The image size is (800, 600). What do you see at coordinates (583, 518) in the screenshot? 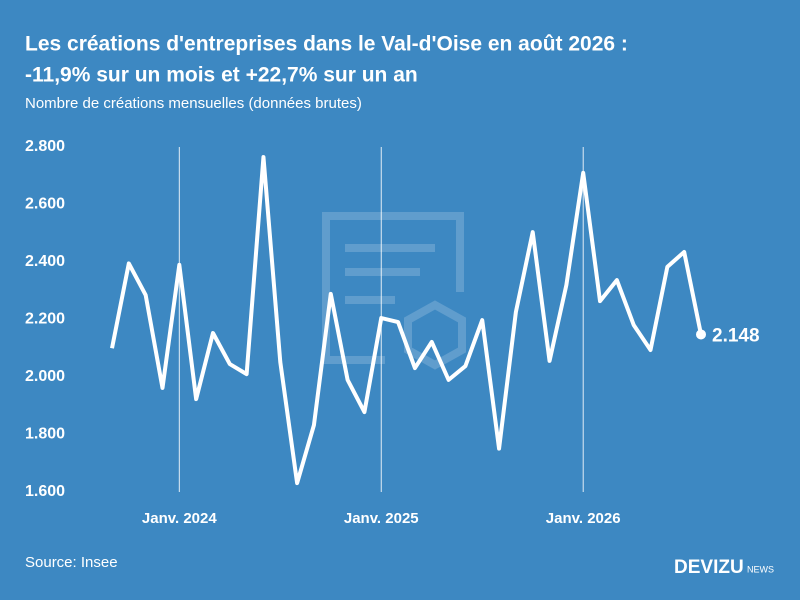
I see `x-tick-label: Janv. 2026` at bounding box center [583, 518].